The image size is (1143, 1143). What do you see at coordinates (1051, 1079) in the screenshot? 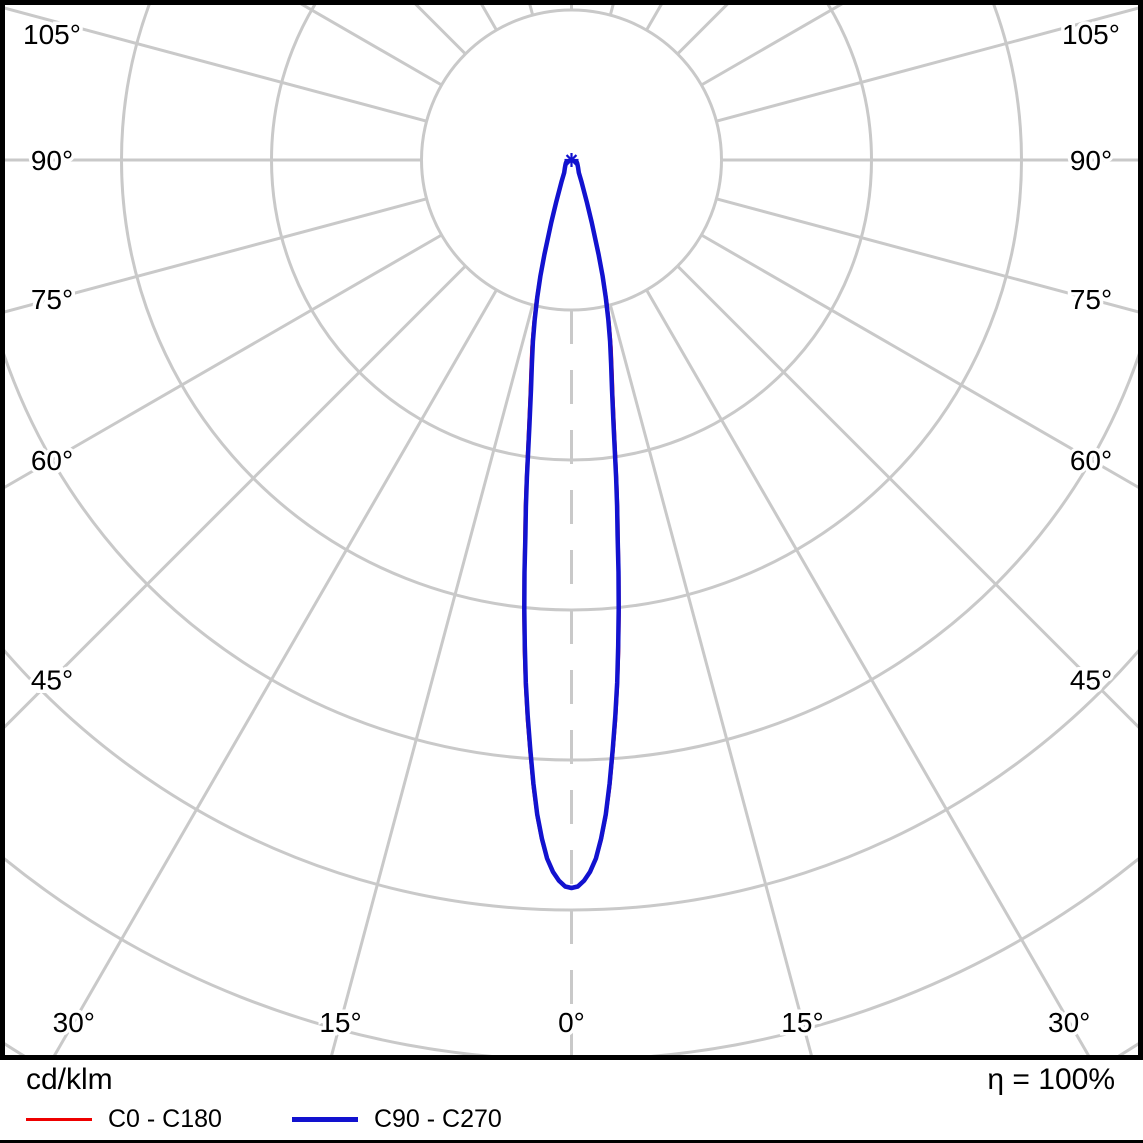
I see `efficiency-label: η = 100%` at bounding box center [1051, 1079].